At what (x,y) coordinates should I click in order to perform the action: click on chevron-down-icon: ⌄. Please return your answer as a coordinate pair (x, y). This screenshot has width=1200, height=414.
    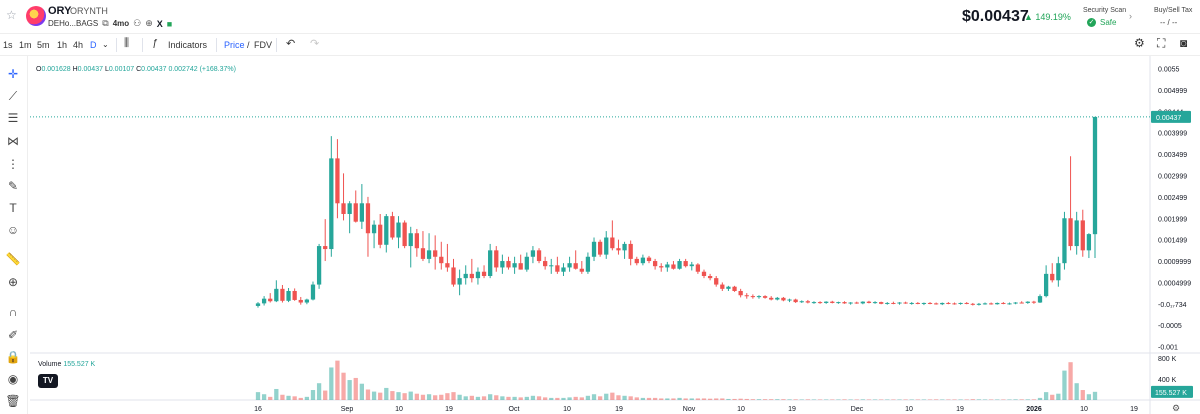
    Looking at the image, I should click on (105, 44).